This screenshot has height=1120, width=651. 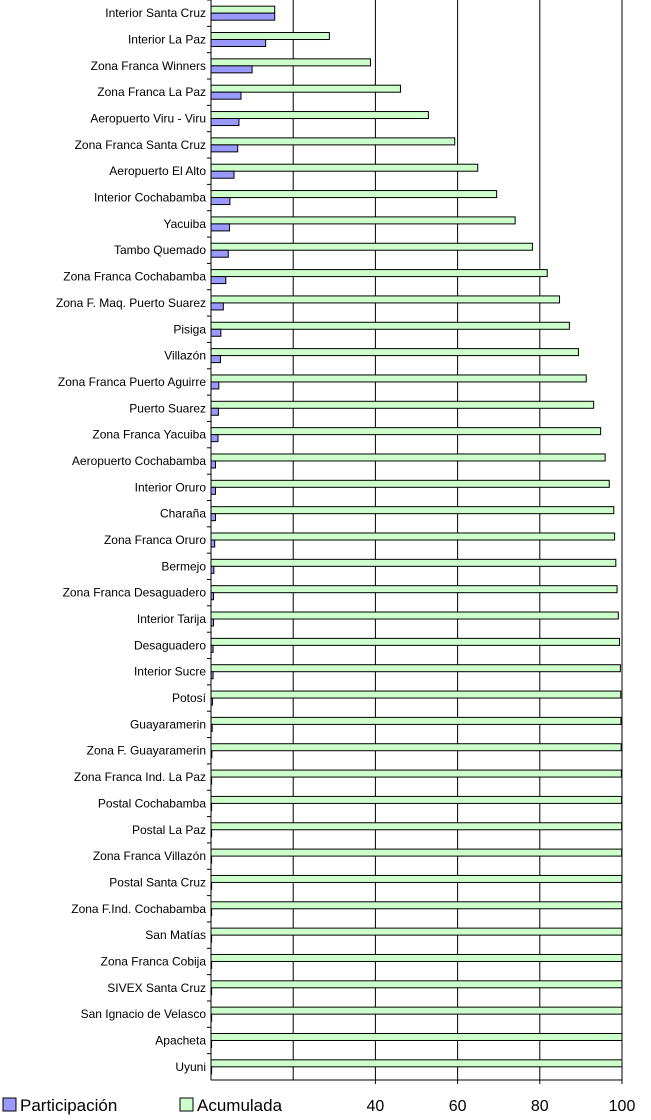 I want to click on category-label-30: Postal Cochabamba, so click(x=152, y=803).